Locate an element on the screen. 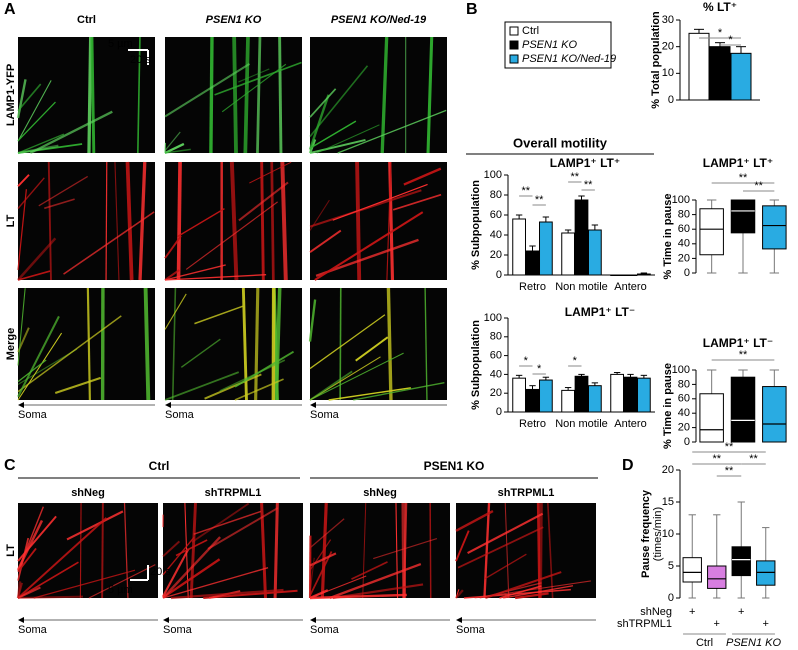 This screenshot has height=650, width=798. row-mark: + is located at coordinates (692, 612).